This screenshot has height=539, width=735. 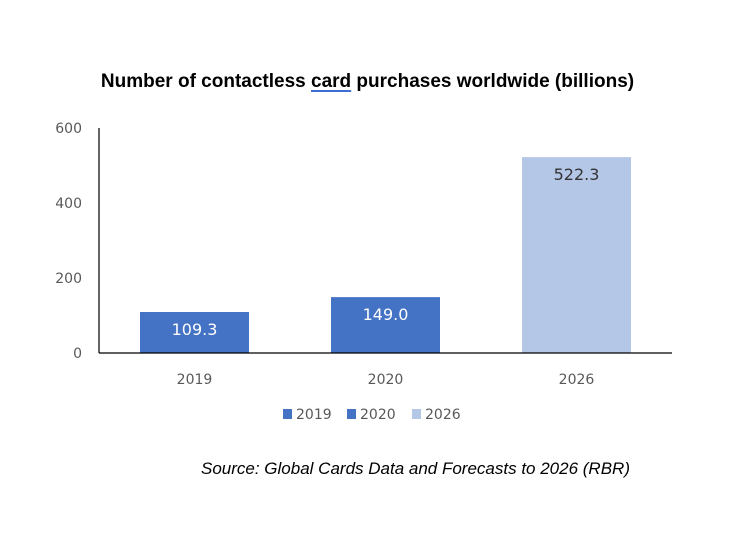 I want to click on legend-swatch-2026, so click(x=416, y=414).